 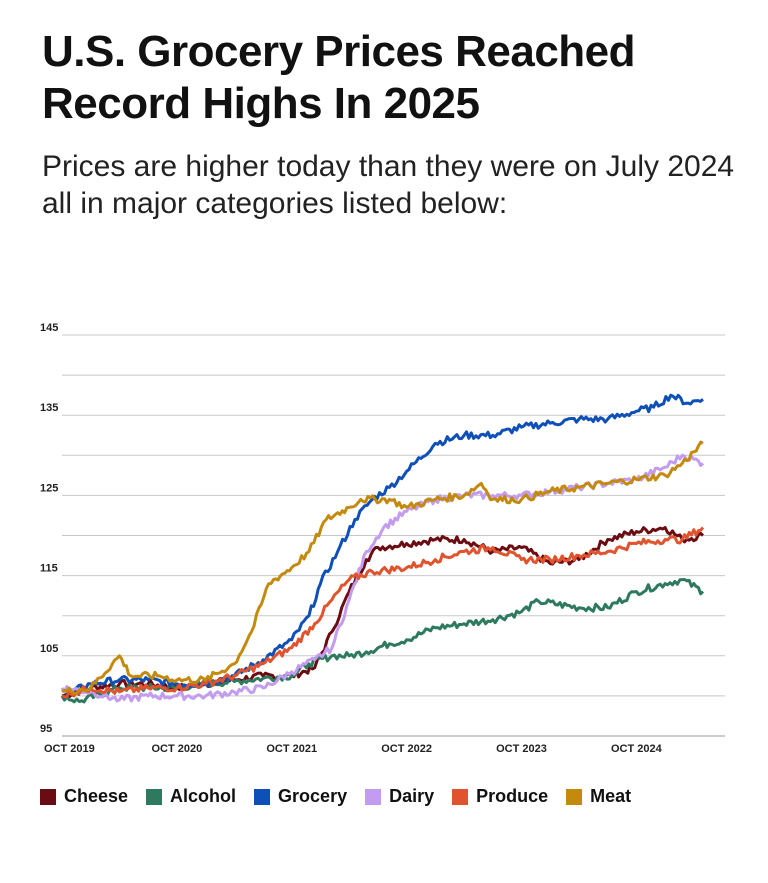 I want to click on legend-item-alcohol: Alcohol, so click(x=191, y=796).